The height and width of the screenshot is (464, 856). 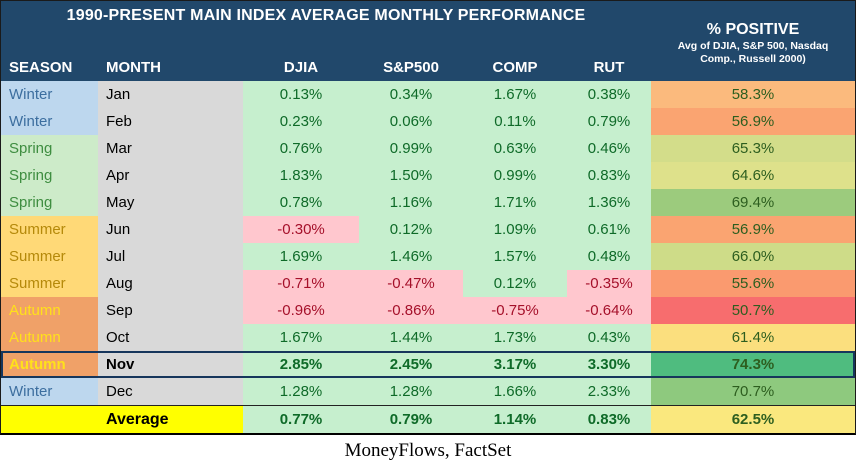 What do you see at coordinates (428, 121) in the screenshot?
I see `table-row: Winter Feb 0.23% 0.06% 0.11% 0.79% 56.9%` at bounding box center [428, 121].